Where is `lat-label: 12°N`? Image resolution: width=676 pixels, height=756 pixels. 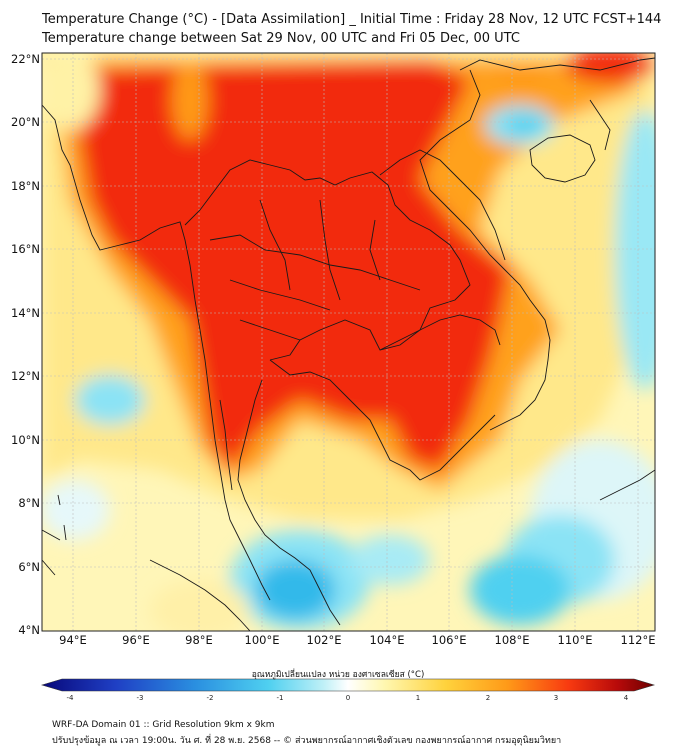
lat-label: 12°N is located at coordinates (25, 376).